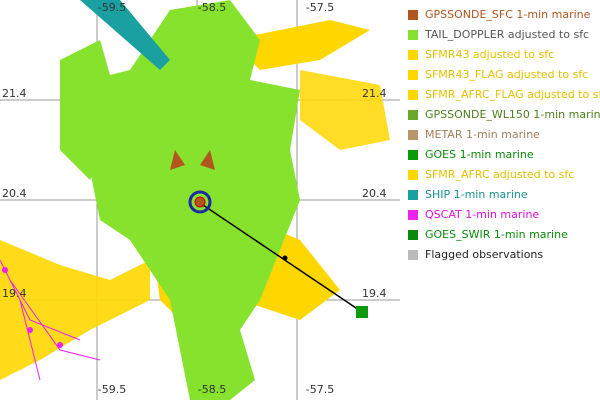 This screenshot has height=400, width=600. What do you see at coordinates (496, 234) in the screenshot?
I see `legend-label: GOES_SWIR 1-min marine` at bounding box center [496, 234].